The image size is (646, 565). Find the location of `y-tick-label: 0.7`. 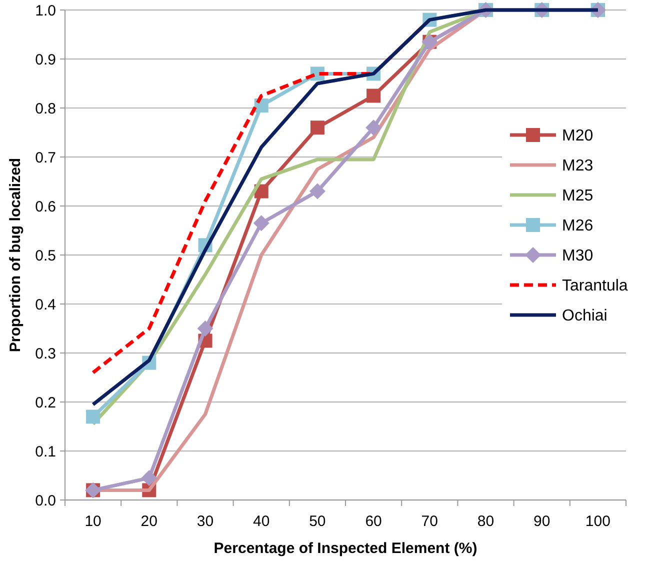

y-tick-label: 0.7 is located at coordinates (45, 157).